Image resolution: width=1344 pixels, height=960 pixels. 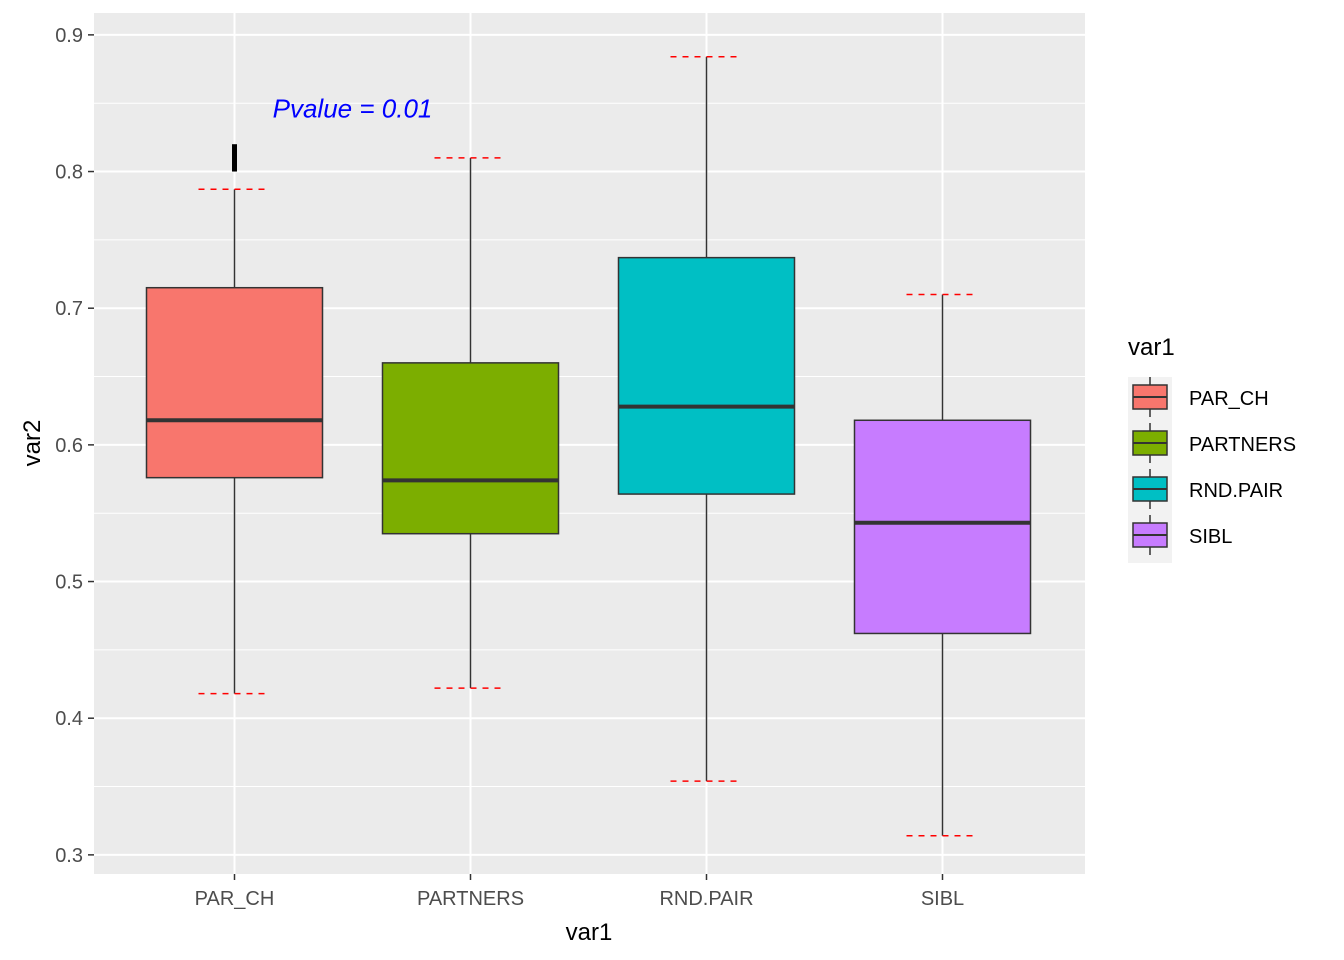 What do you see at coordinates (1210, 537) in the screenshot?
I see `legend-label: SIBL` at bounding box center [1210, 537].